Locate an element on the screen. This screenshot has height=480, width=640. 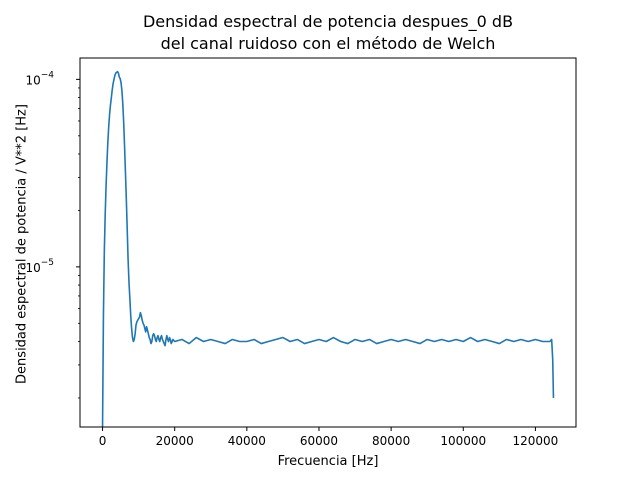
chart-subtitle: del canal ruidoso con el método de Welch is located at coordinates (328, 43).